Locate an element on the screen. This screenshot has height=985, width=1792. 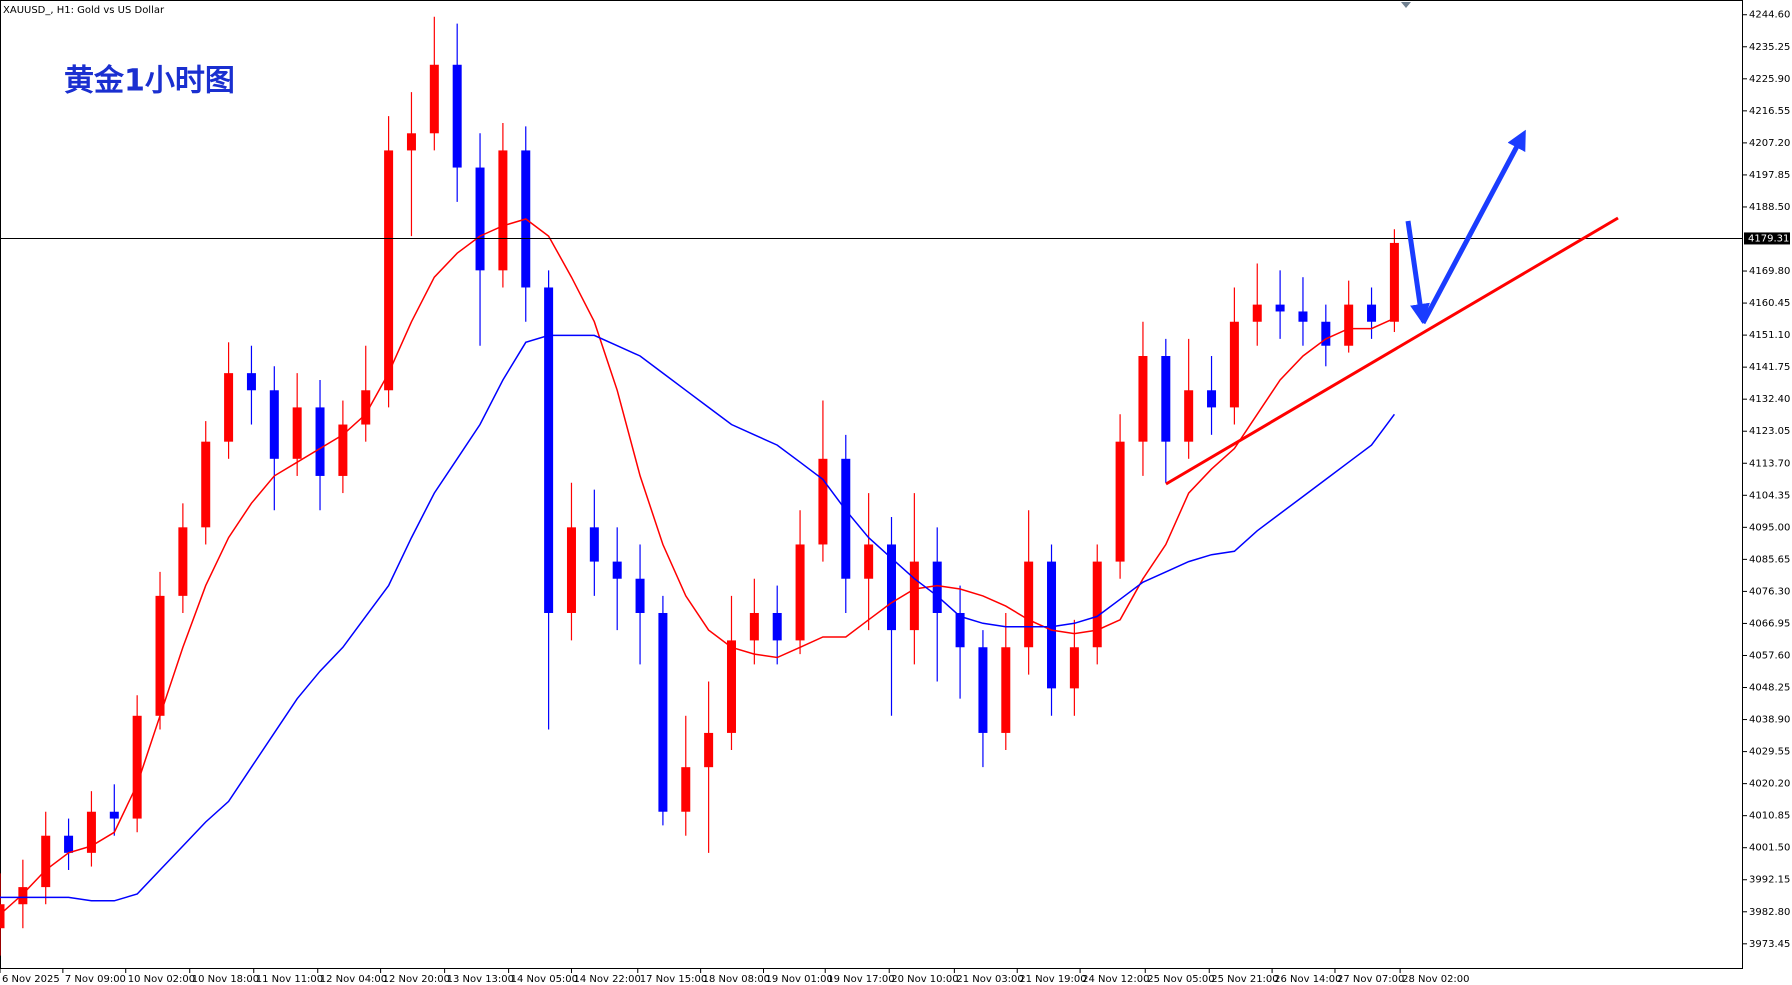
trend-line is located at coordinates (1392, 351).